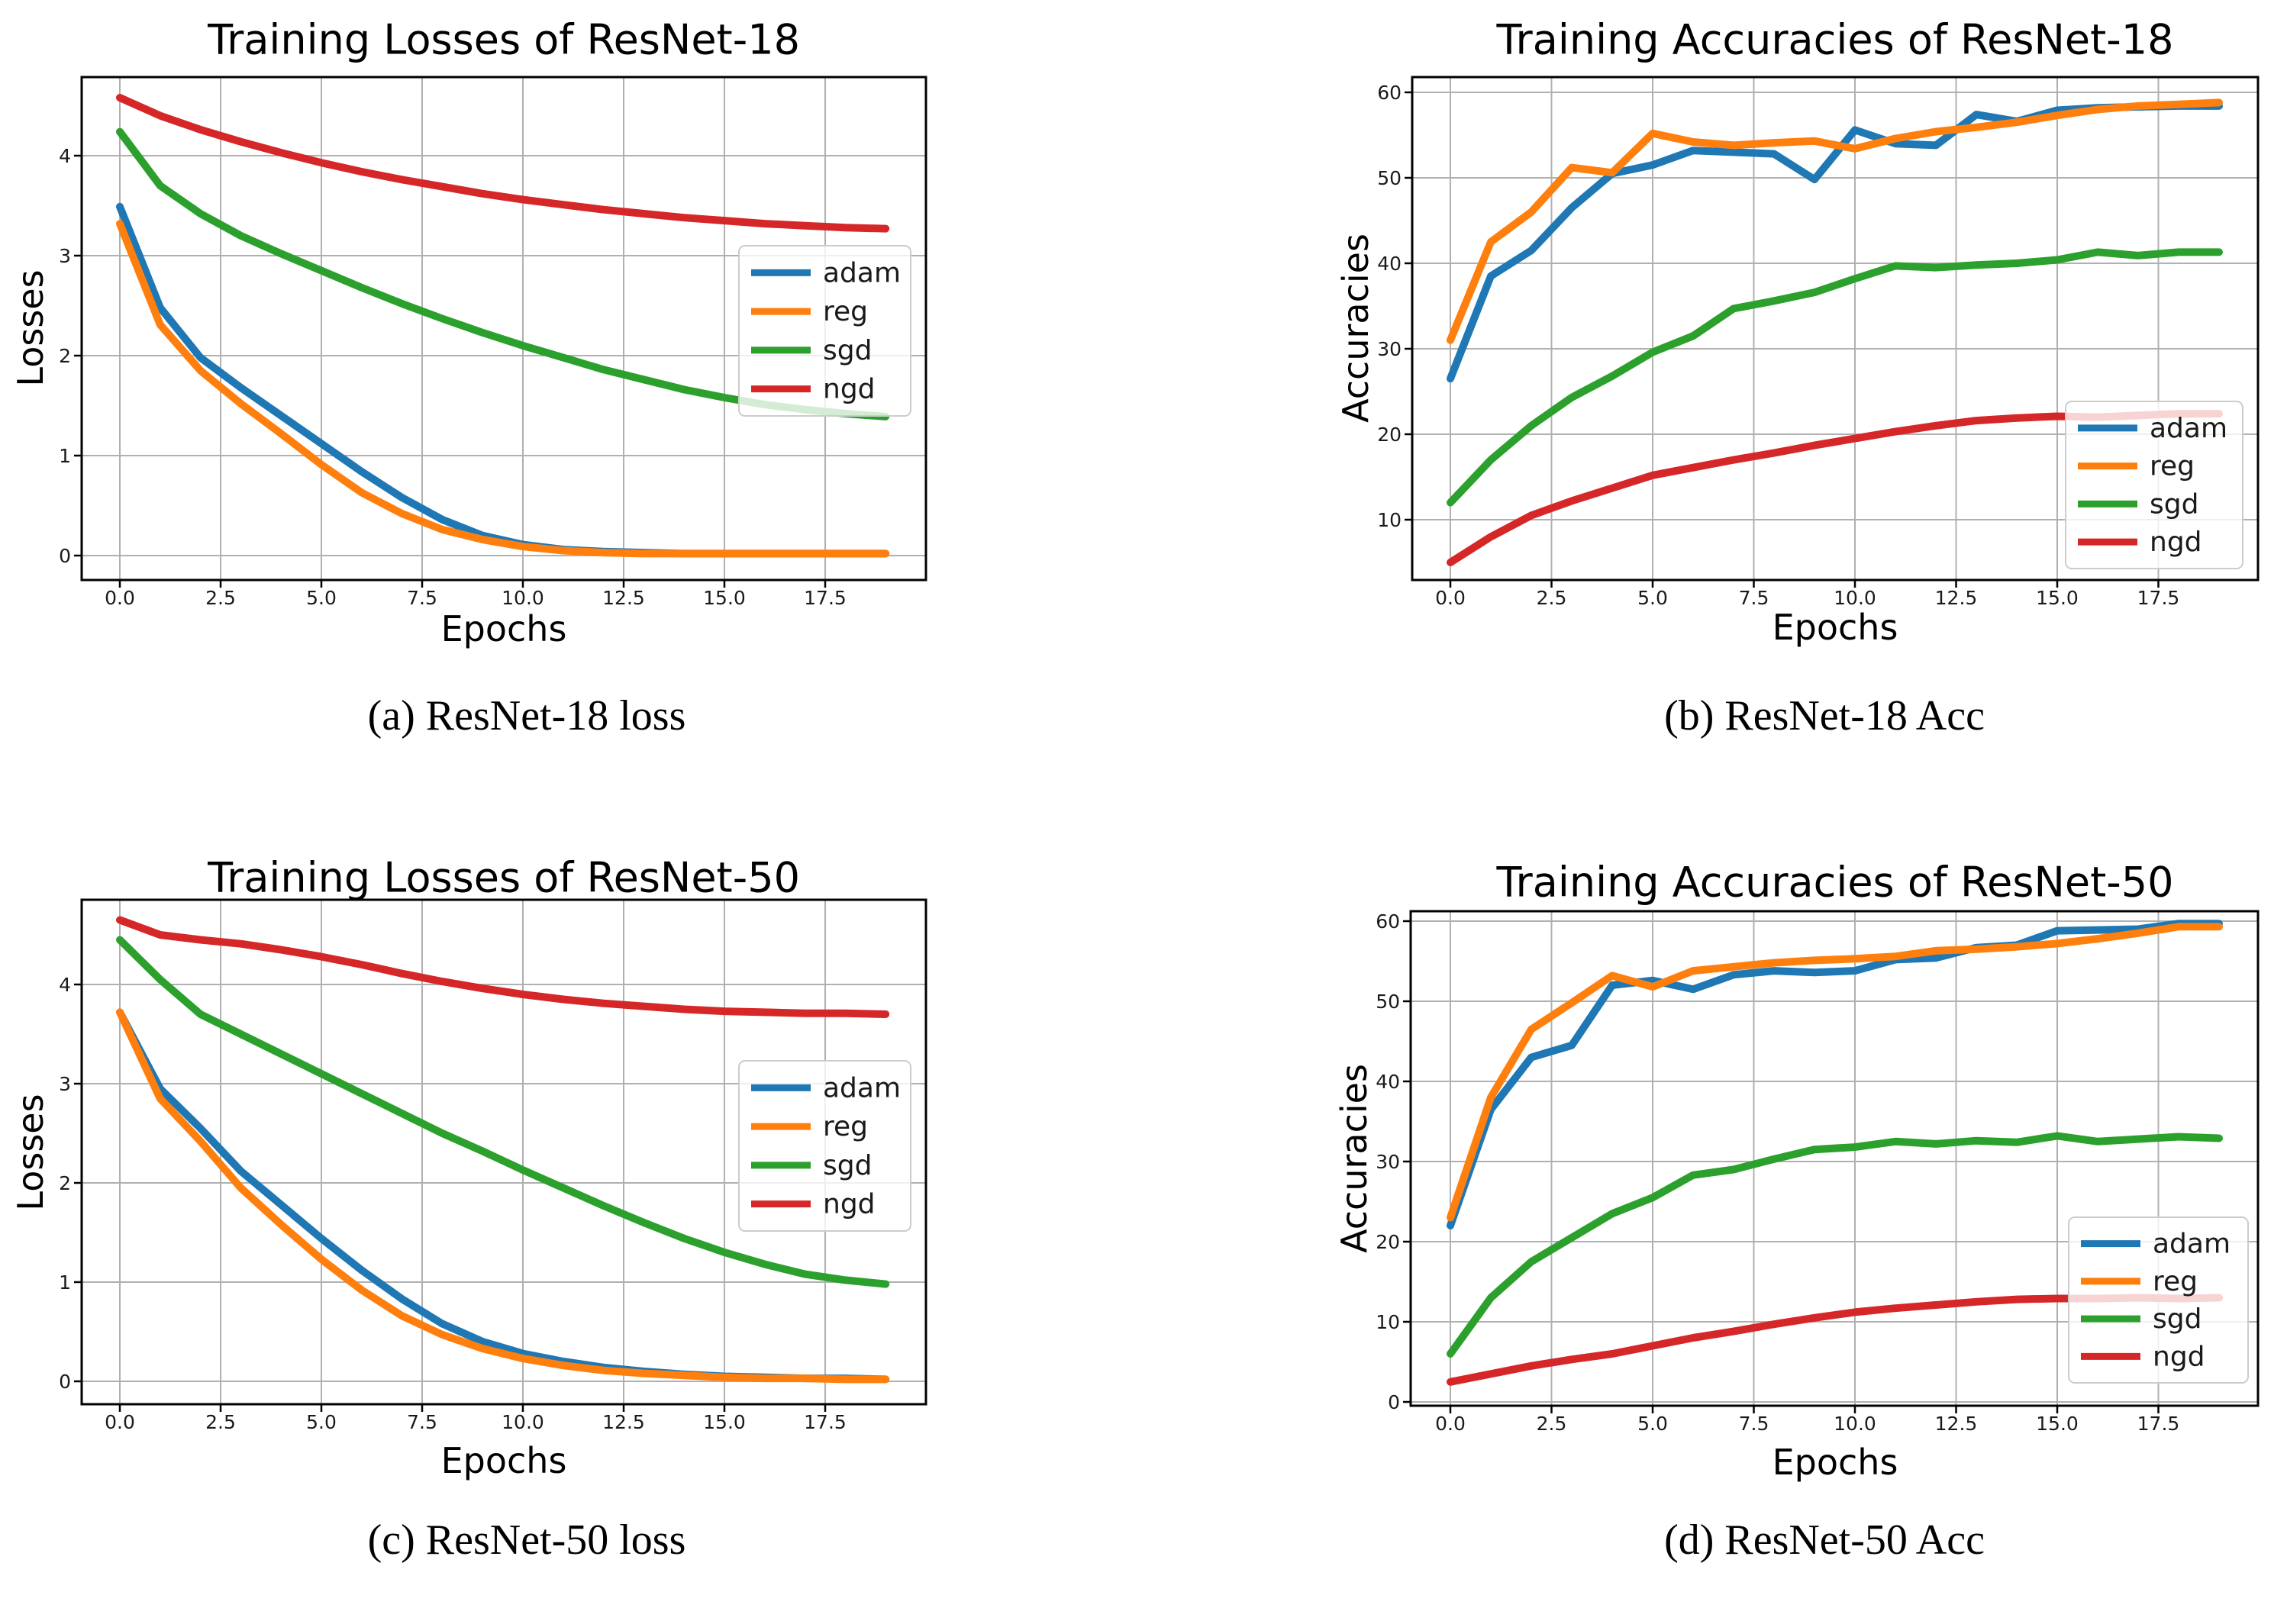 The height and width of the screenshot is (1624, 2287). Describe the element at coordinates (504, 1460) in the screenshot. I see `chart-c-xlabel: Epochs` at that location.